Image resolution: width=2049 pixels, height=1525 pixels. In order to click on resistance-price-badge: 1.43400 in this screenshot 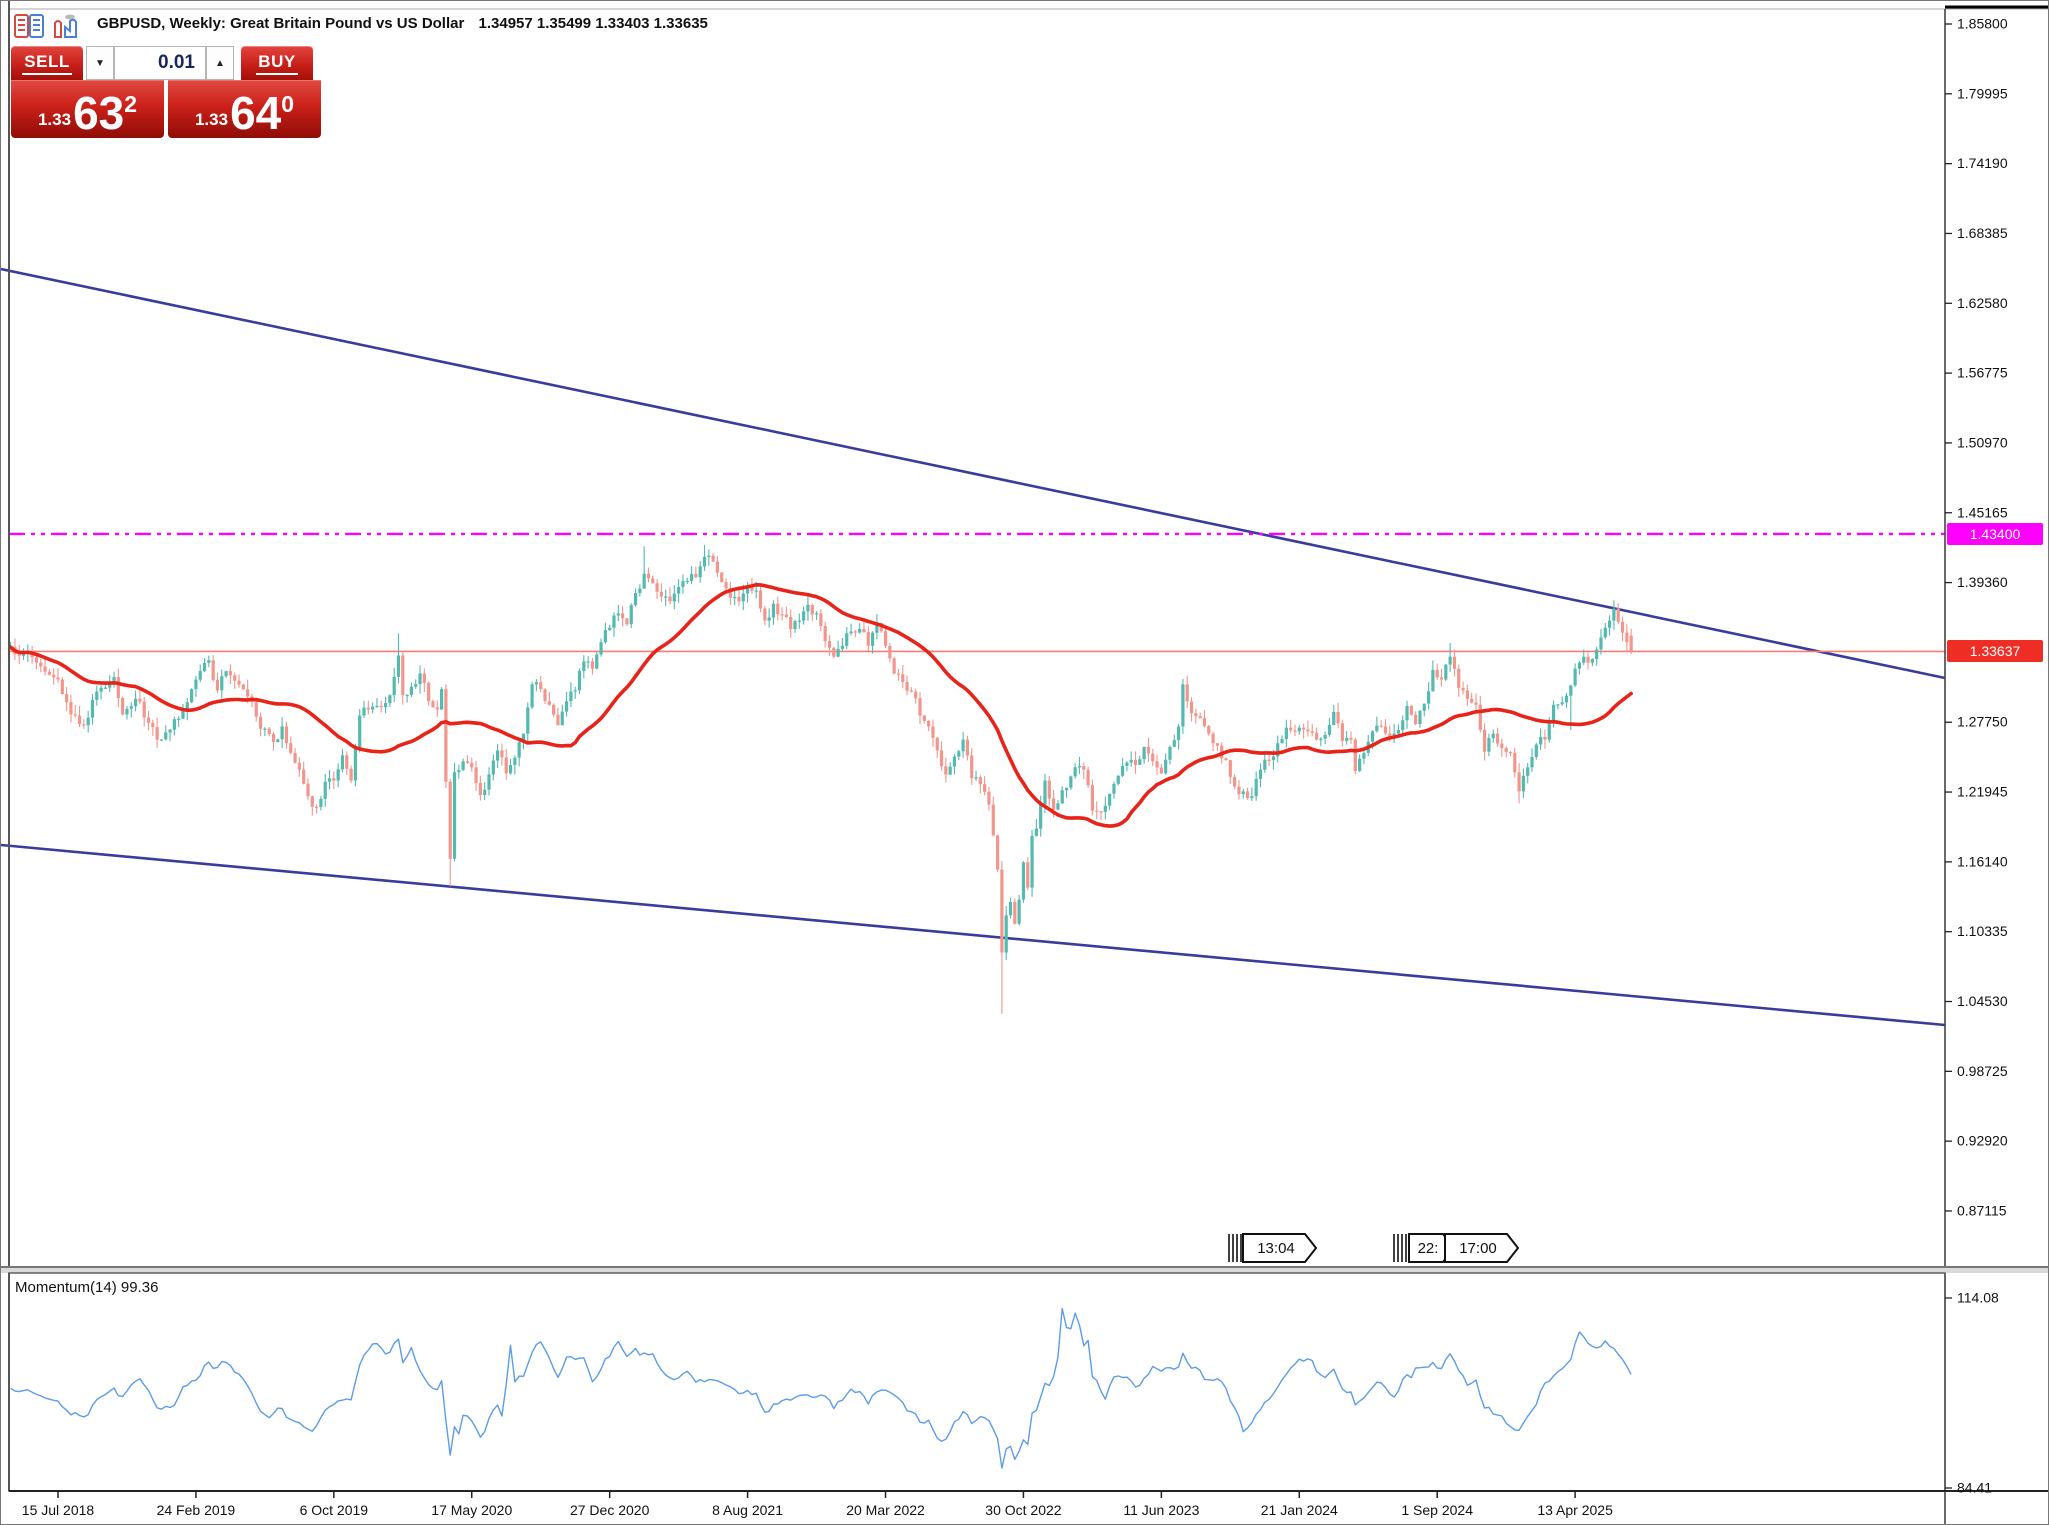, I will do `click(1995, 533)`.